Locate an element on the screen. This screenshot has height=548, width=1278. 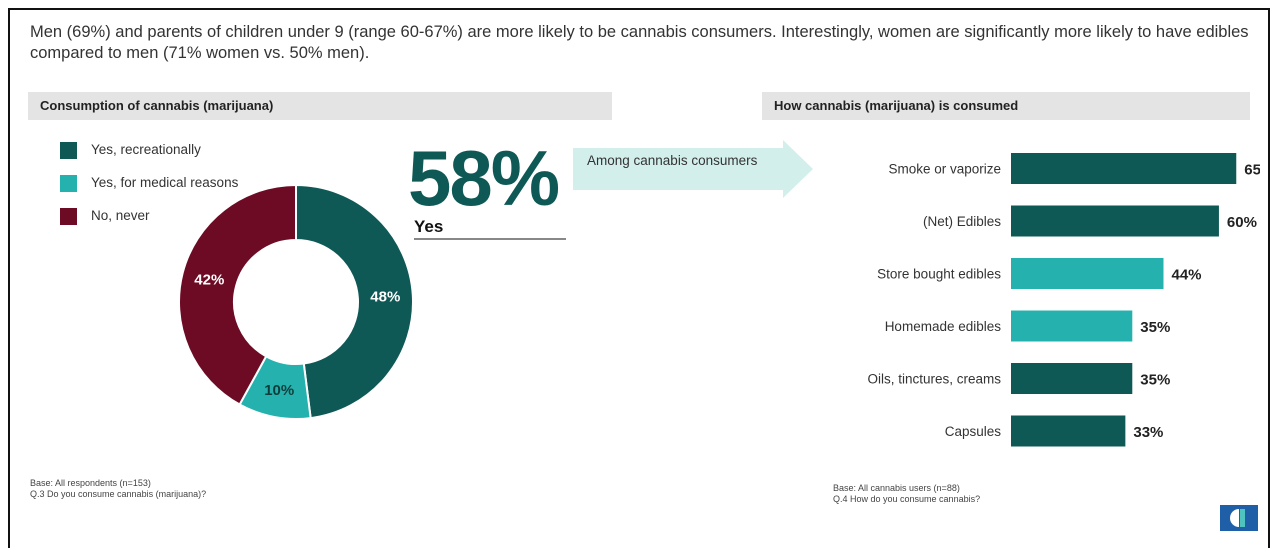
big-percentage: 58% is located at coordinates (484, 178).